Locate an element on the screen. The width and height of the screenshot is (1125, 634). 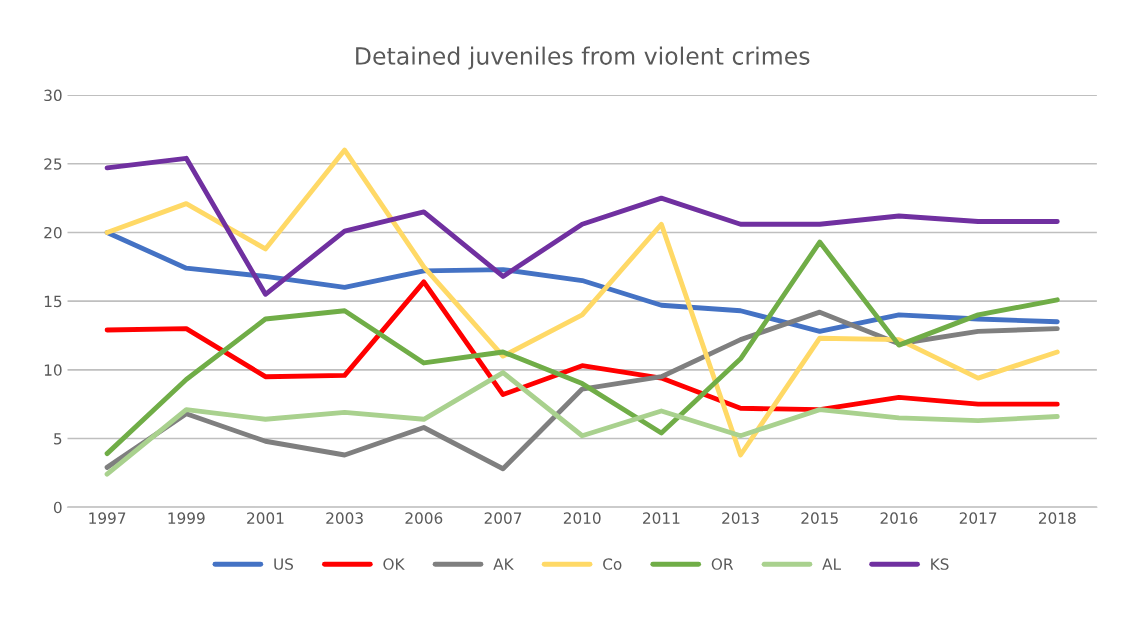
y-tick-label: 10 is located at coordinates (53, 370).